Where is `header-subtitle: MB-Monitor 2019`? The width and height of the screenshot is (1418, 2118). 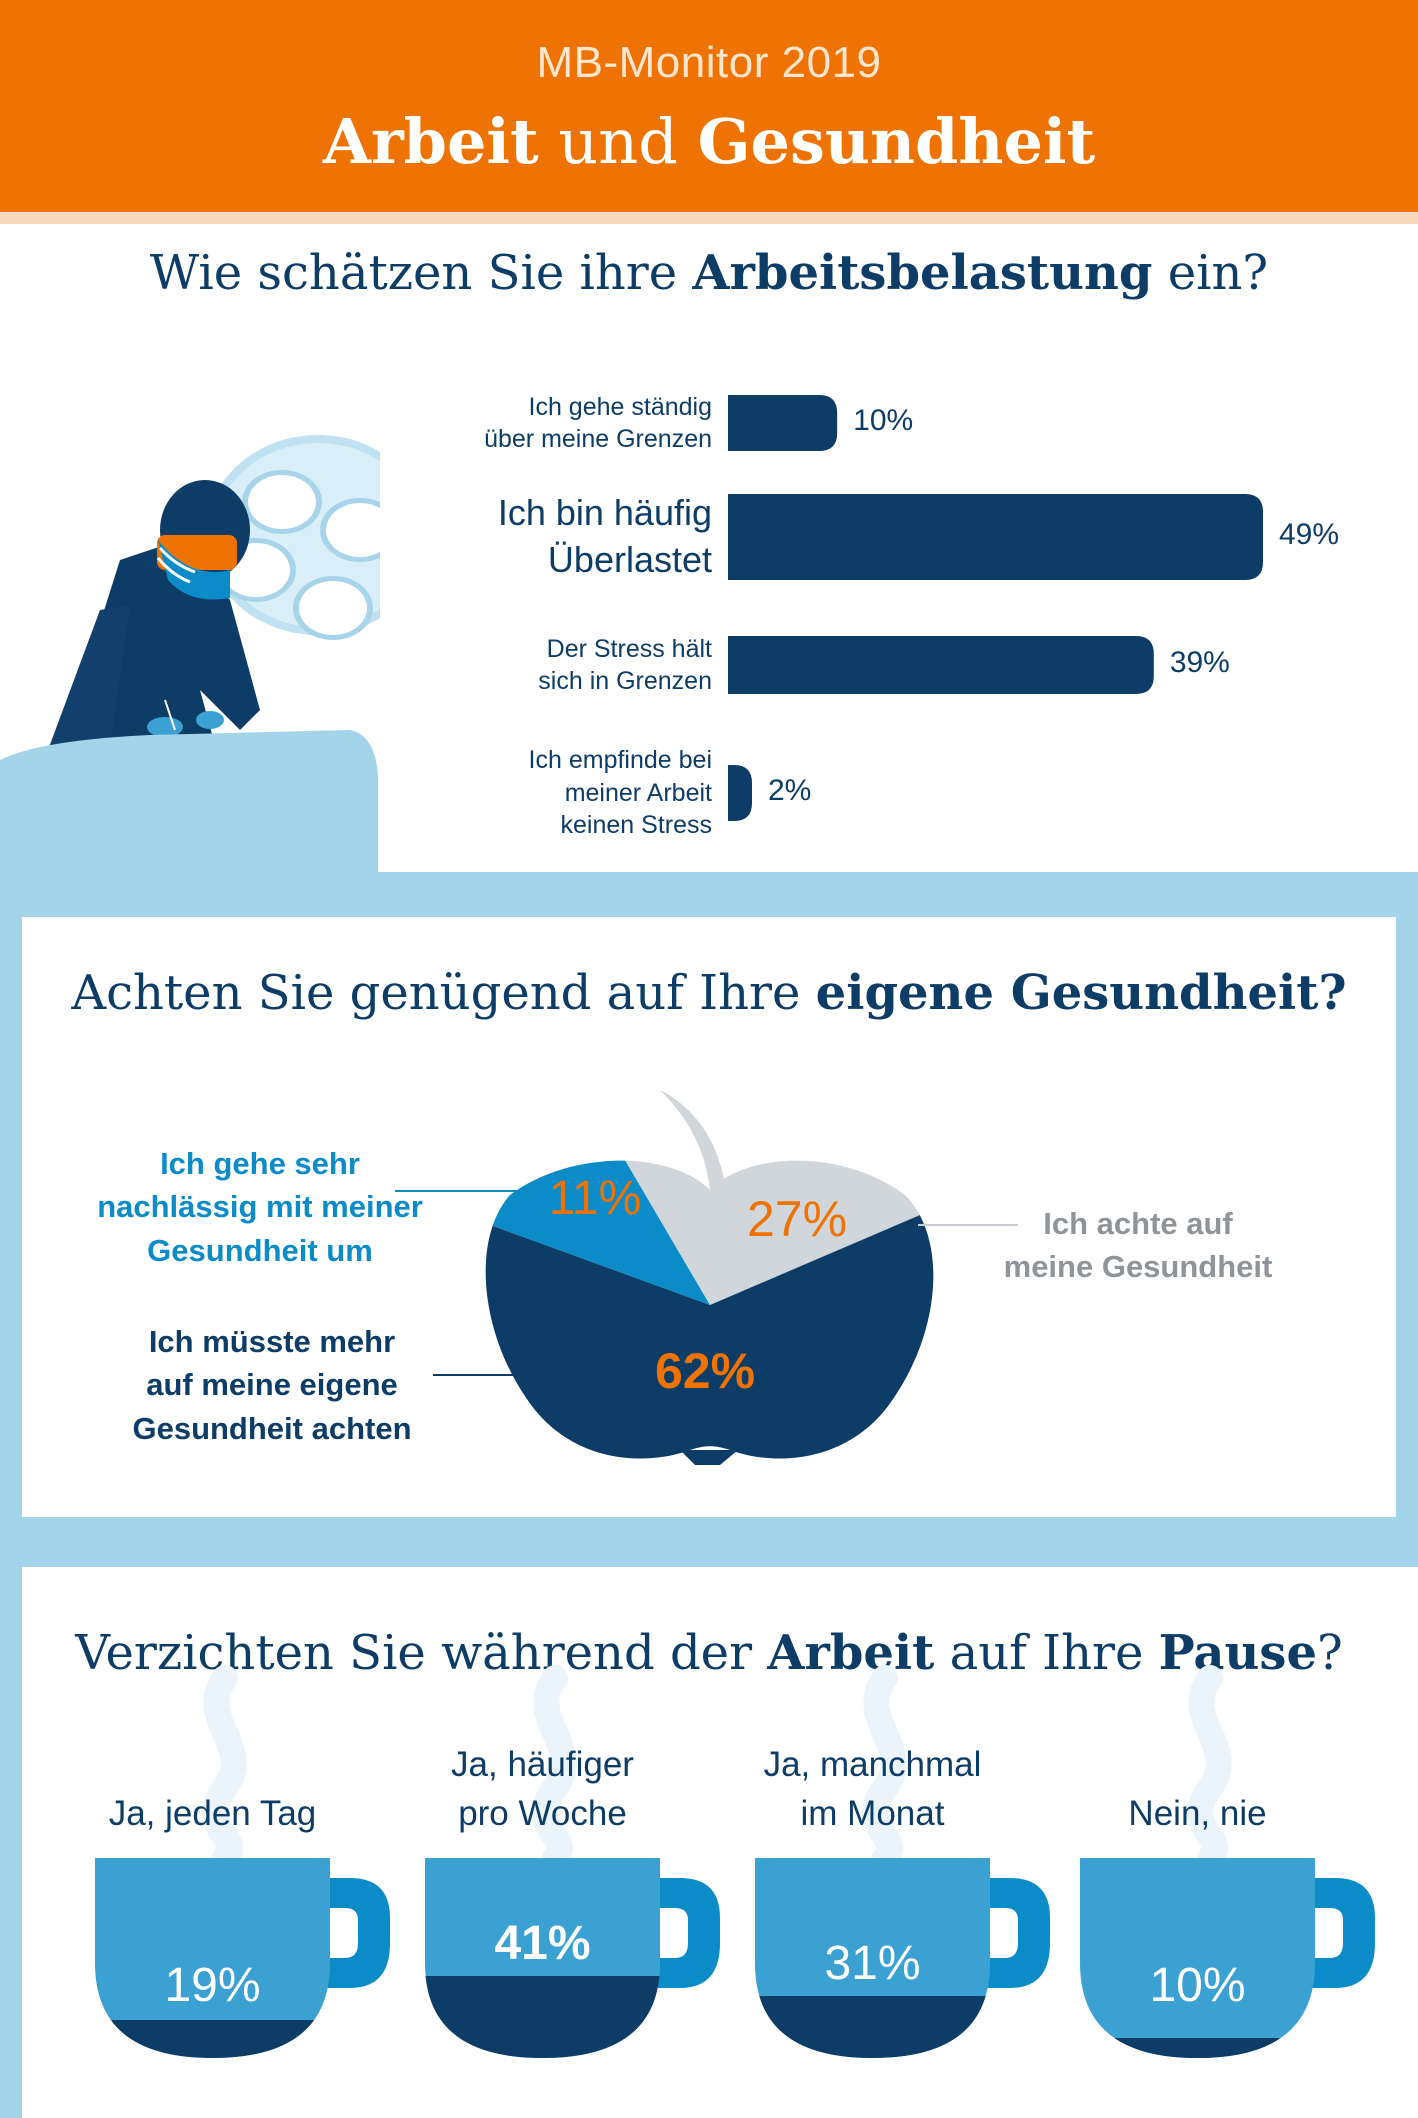 header-subtitle: MB-Monitor 2019 is located at coordinates (709, 62).